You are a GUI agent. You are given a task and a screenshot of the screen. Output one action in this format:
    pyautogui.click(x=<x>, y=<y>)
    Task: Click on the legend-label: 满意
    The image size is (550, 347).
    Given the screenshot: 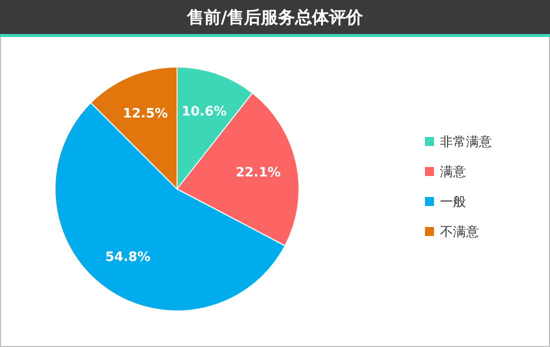 What is the action you would take?
    pyautogui.click(x=453, y=172)
    